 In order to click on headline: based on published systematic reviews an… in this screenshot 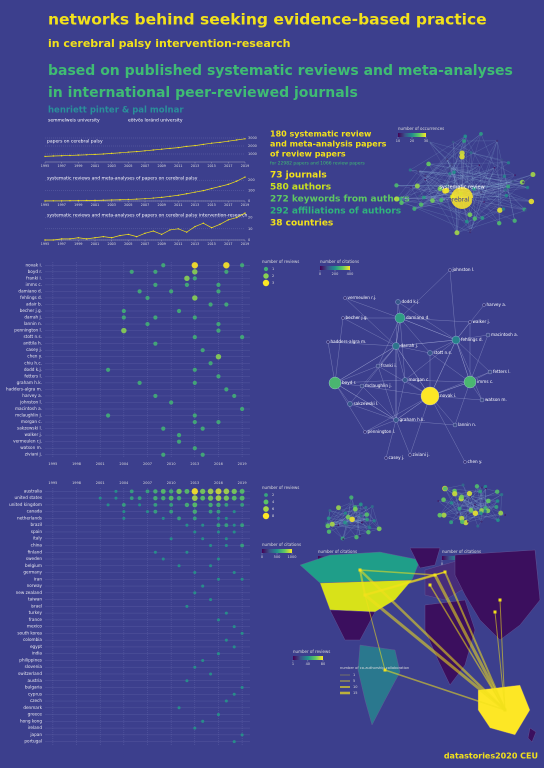, I will do `click(280, 71)`.